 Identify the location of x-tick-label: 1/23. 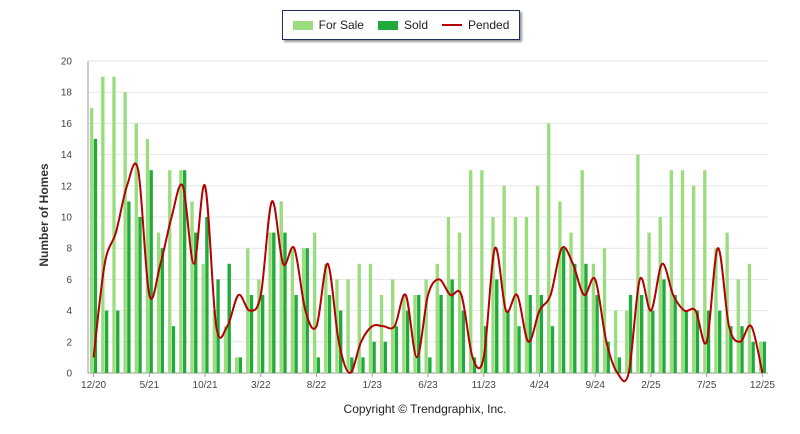
(373, 385).